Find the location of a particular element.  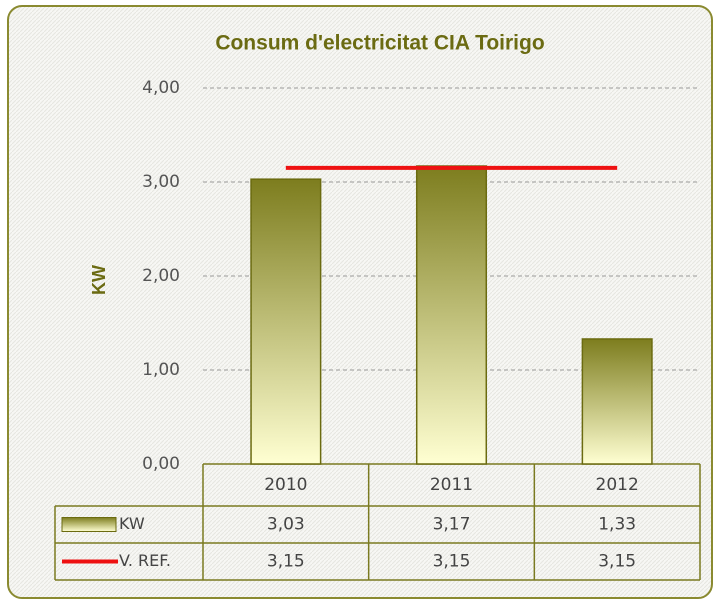

legend-label: V. REF. is located at coordinates (145, 560).